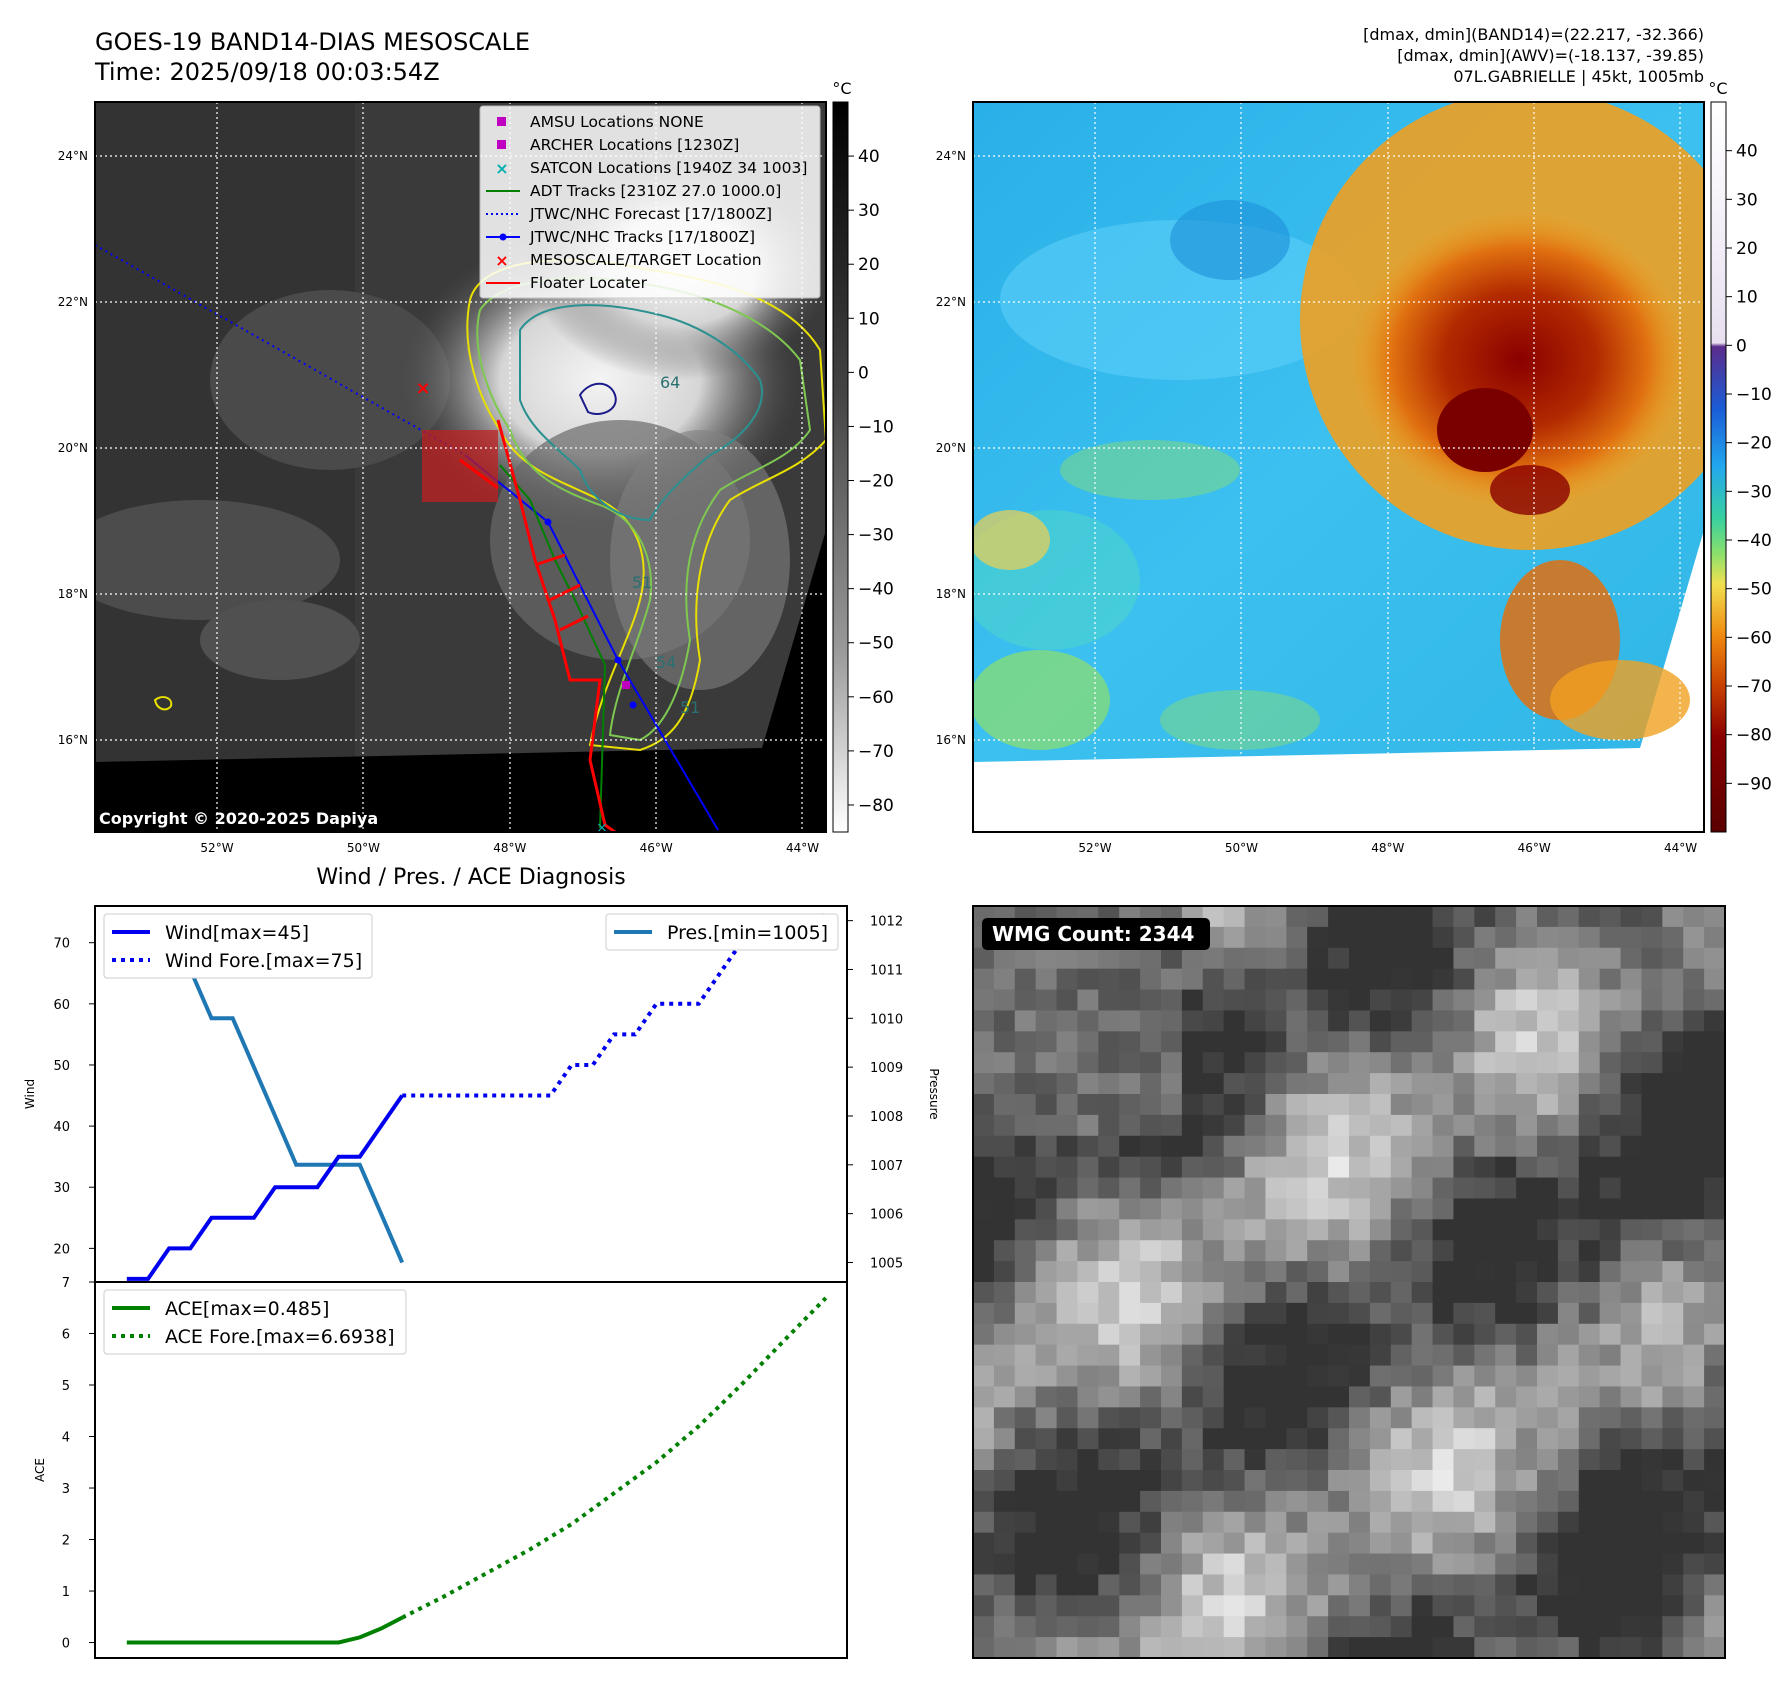  I want to click on y-tick-label: 70, so click(61, 944).